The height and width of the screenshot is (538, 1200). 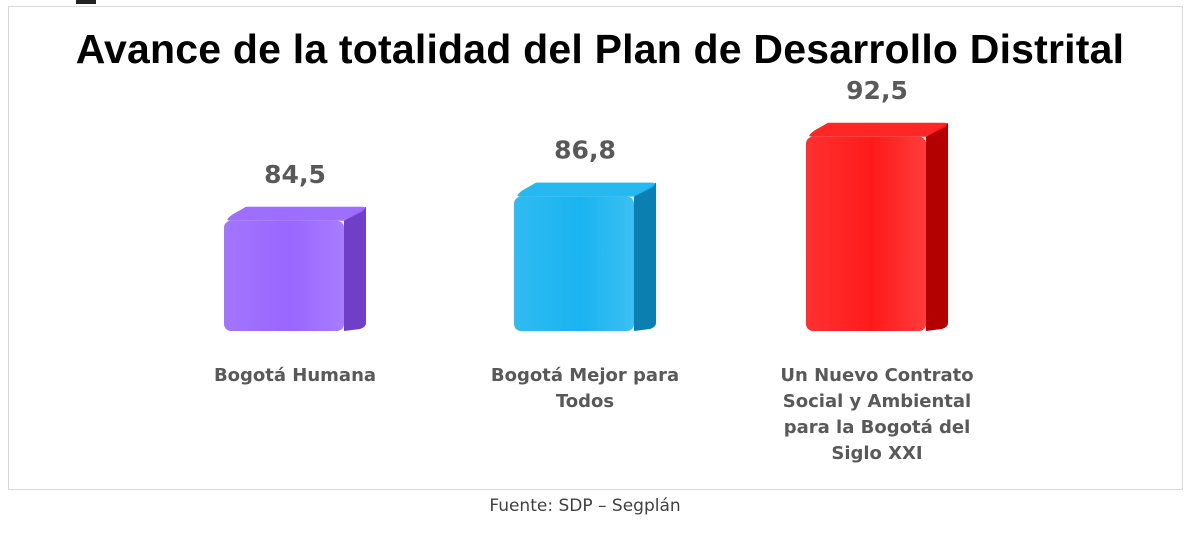 I want to click on source-note: Fuente: SDP – Segplán, so click(x=585, y=506).